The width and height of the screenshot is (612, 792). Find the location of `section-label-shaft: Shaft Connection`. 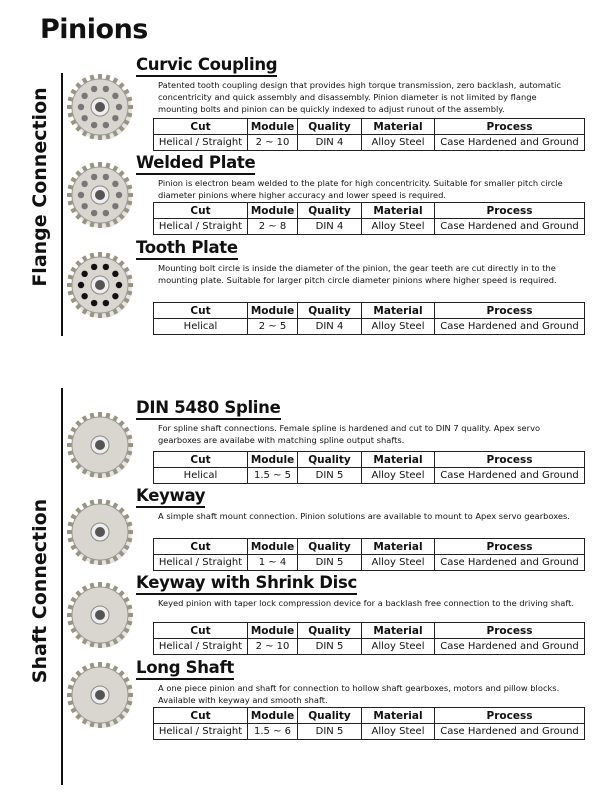

section-label-shaft: Shaft Connection is located at coordinates (40, 591).